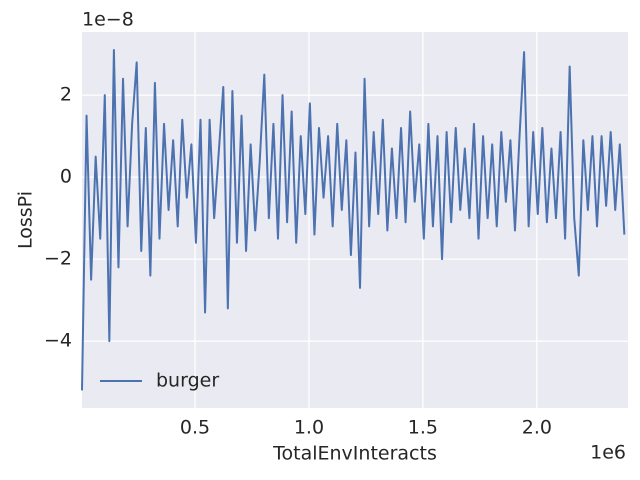  I want to click on x-offset-label: 1e6, so click(608, 453).